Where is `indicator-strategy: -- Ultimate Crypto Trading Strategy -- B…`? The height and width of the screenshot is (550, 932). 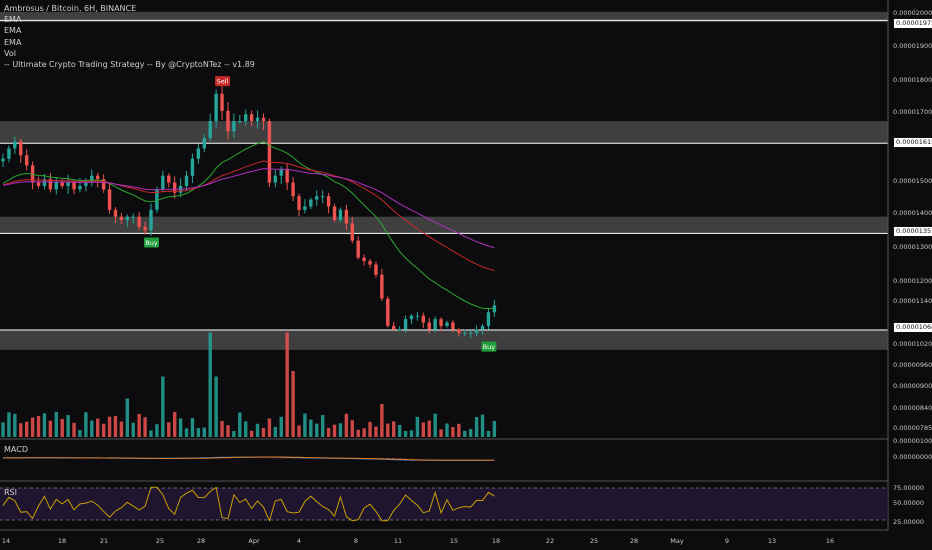 indicator-strategy: -- Ultimate Crypto Trading Strategy -- B… is located at coordinates (129, 64).